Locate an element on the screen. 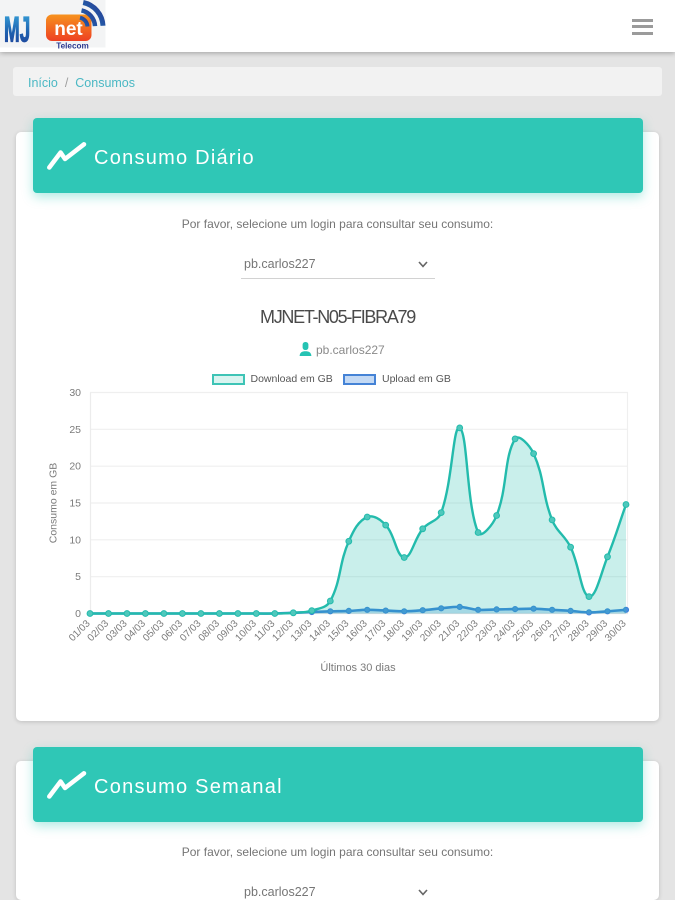  svg-text: 10/03 is located at coordinates (246, 631).